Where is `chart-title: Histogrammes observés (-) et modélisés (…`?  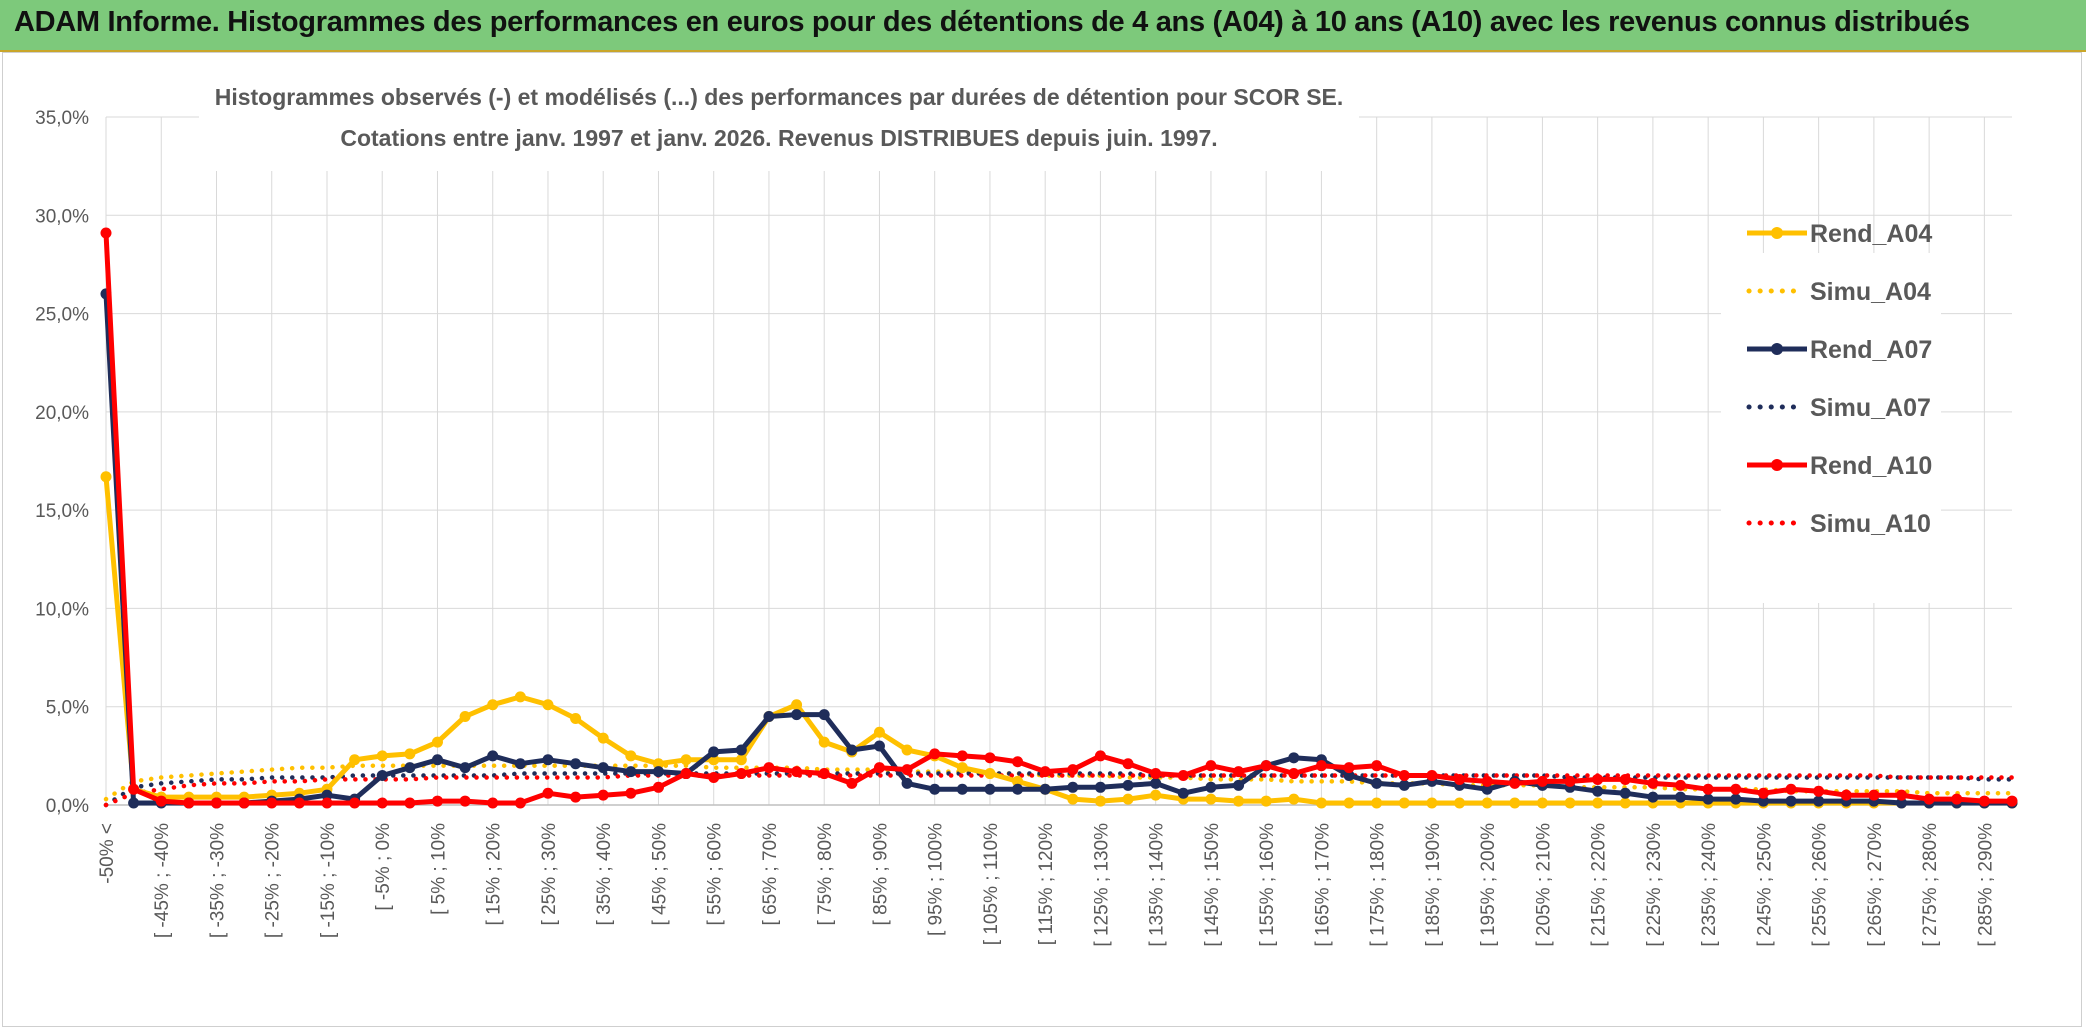 chart-title: Histogrammes observés (-) et modélisés (… is located at coordinates (779, 97).